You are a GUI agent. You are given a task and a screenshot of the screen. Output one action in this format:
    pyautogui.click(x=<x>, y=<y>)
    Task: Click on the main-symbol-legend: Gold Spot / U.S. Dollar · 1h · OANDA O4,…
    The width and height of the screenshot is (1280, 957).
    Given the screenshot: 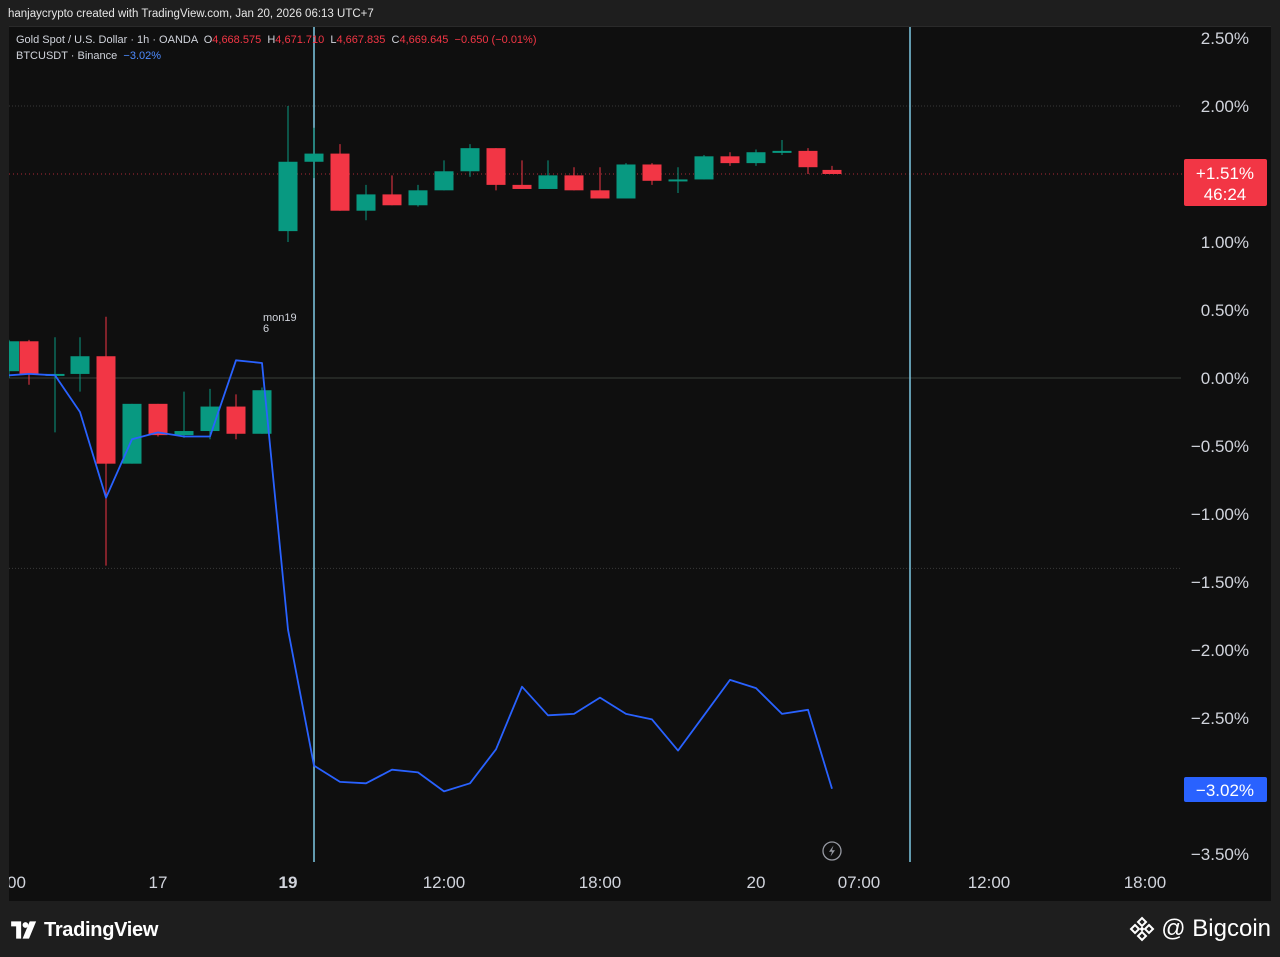 What is the action you would take?
    pyautogui.click(x=276, y=40)
    